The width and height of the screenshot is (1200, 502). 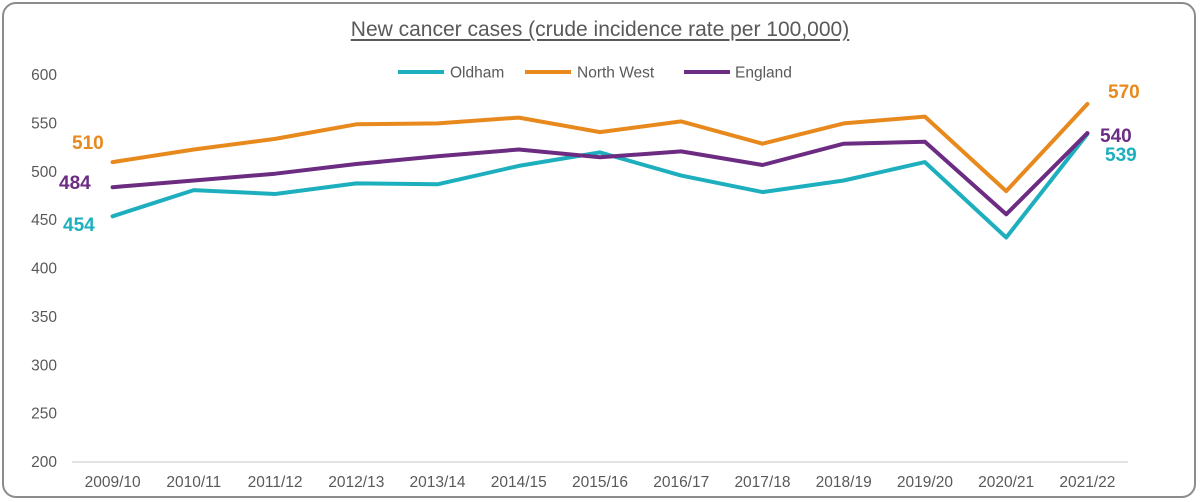 What do you see at coordinates (681, 482) in the screenshot?
I see `x-tick-label: 2016/17` at bounding box center [681, 482].